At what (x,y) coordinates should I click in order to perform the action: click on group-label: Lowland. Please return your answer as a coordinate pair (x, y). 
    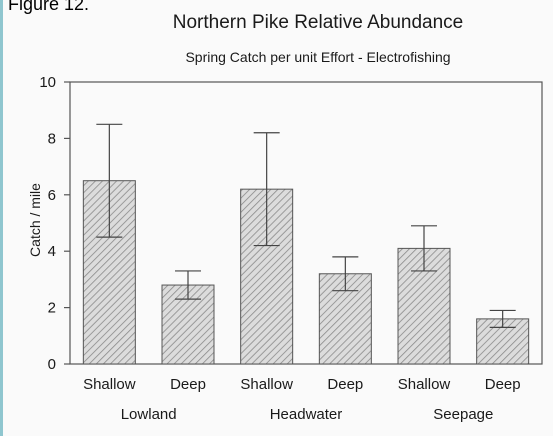
    Looking at the image, I should click on (149, 414).